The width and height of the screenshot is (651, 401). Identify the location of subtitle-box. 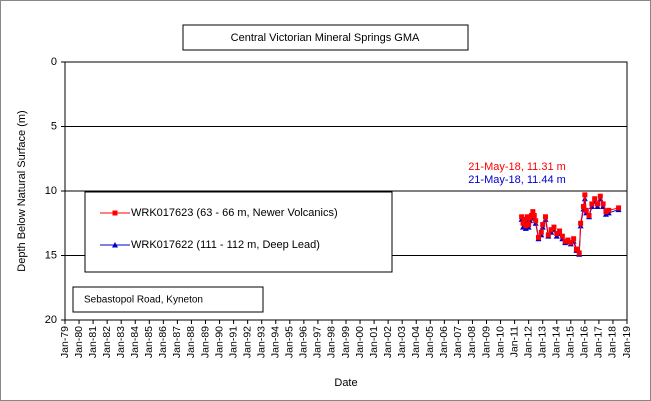
(168, 299).